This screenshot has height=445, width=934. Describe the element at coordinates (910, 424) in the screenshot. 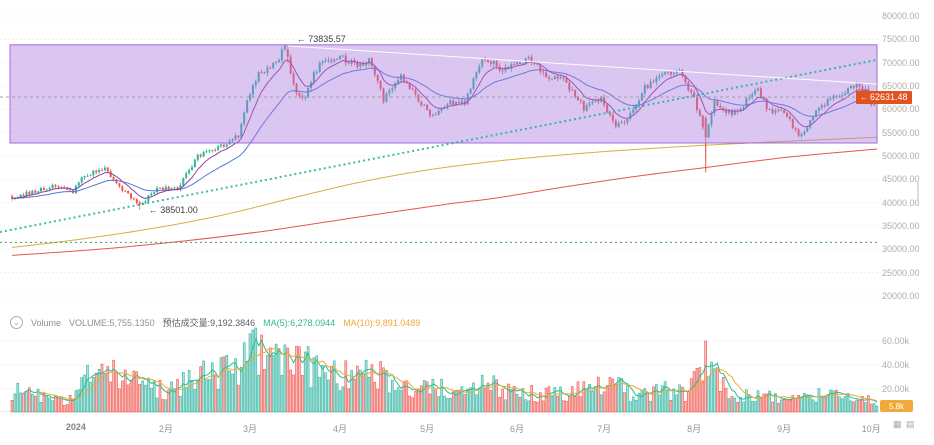

I see `footer-list-icon: ▤` at that location.